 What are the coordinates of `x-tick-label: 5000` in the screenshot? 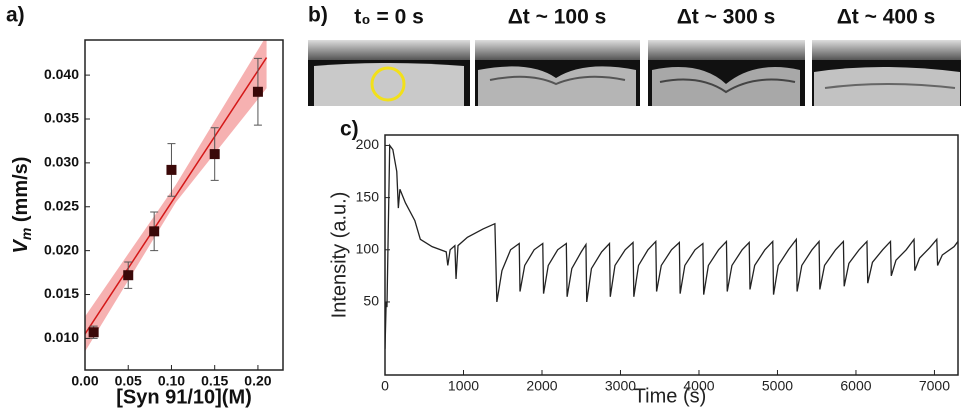 It's located at (777, 386).